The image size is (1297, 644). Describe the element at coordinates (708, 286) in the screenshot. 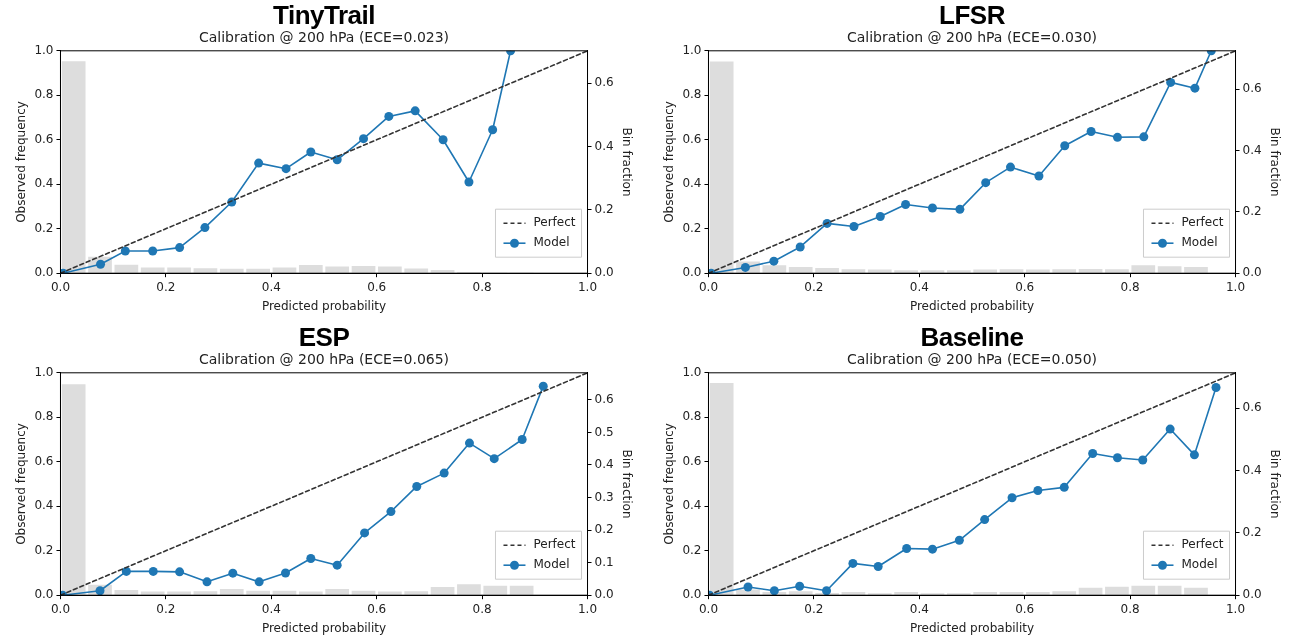

I see `x-tick-label: 0.0` at that location.